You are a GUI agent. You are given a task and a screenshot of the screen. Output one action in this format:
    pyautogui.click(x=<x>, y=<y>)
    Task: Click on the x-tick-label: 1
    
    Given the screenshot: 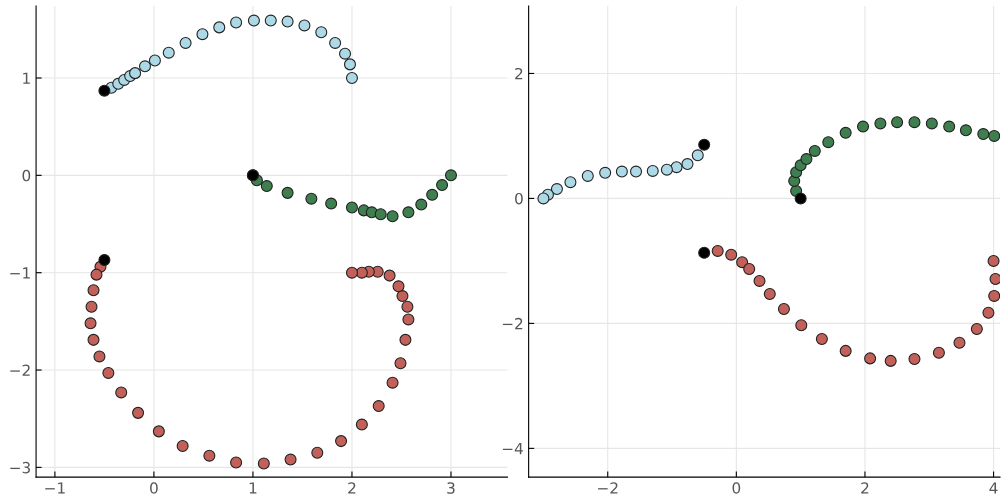 What is the action you would take?
    pyautogui.click(x=253, y=488)
    